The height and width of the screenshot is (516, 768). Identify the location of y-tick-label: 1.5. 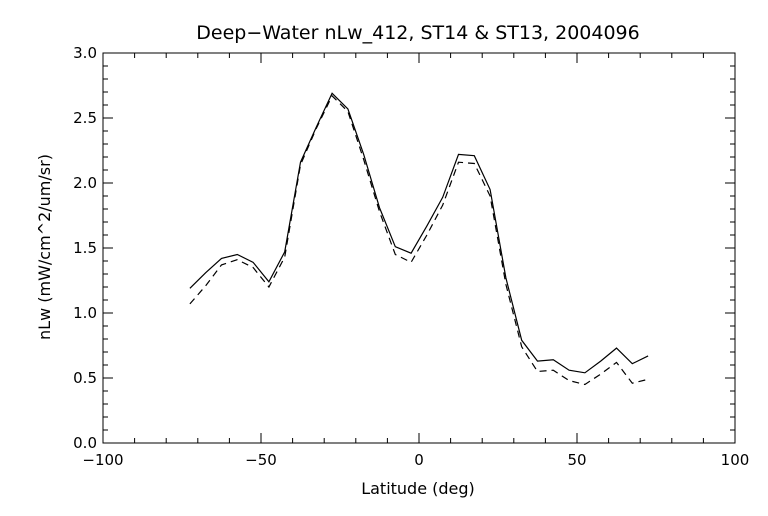
(85, 248).